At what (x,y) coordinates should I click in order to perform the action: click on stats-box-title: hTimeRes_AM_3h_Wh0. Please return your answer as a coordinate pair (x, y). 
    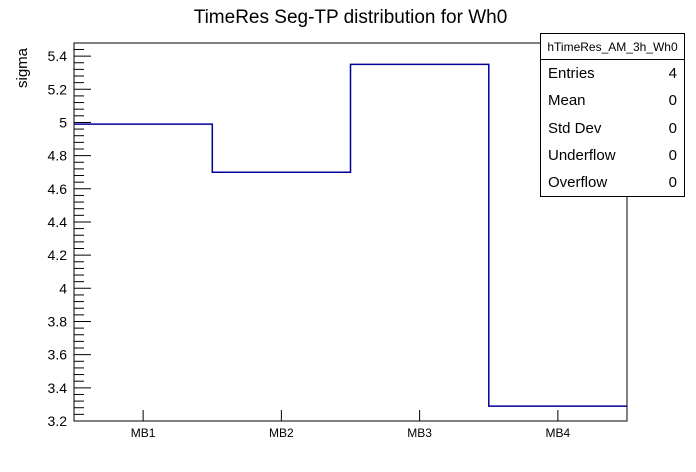
    Looking at the image, I should click on (612, 47).